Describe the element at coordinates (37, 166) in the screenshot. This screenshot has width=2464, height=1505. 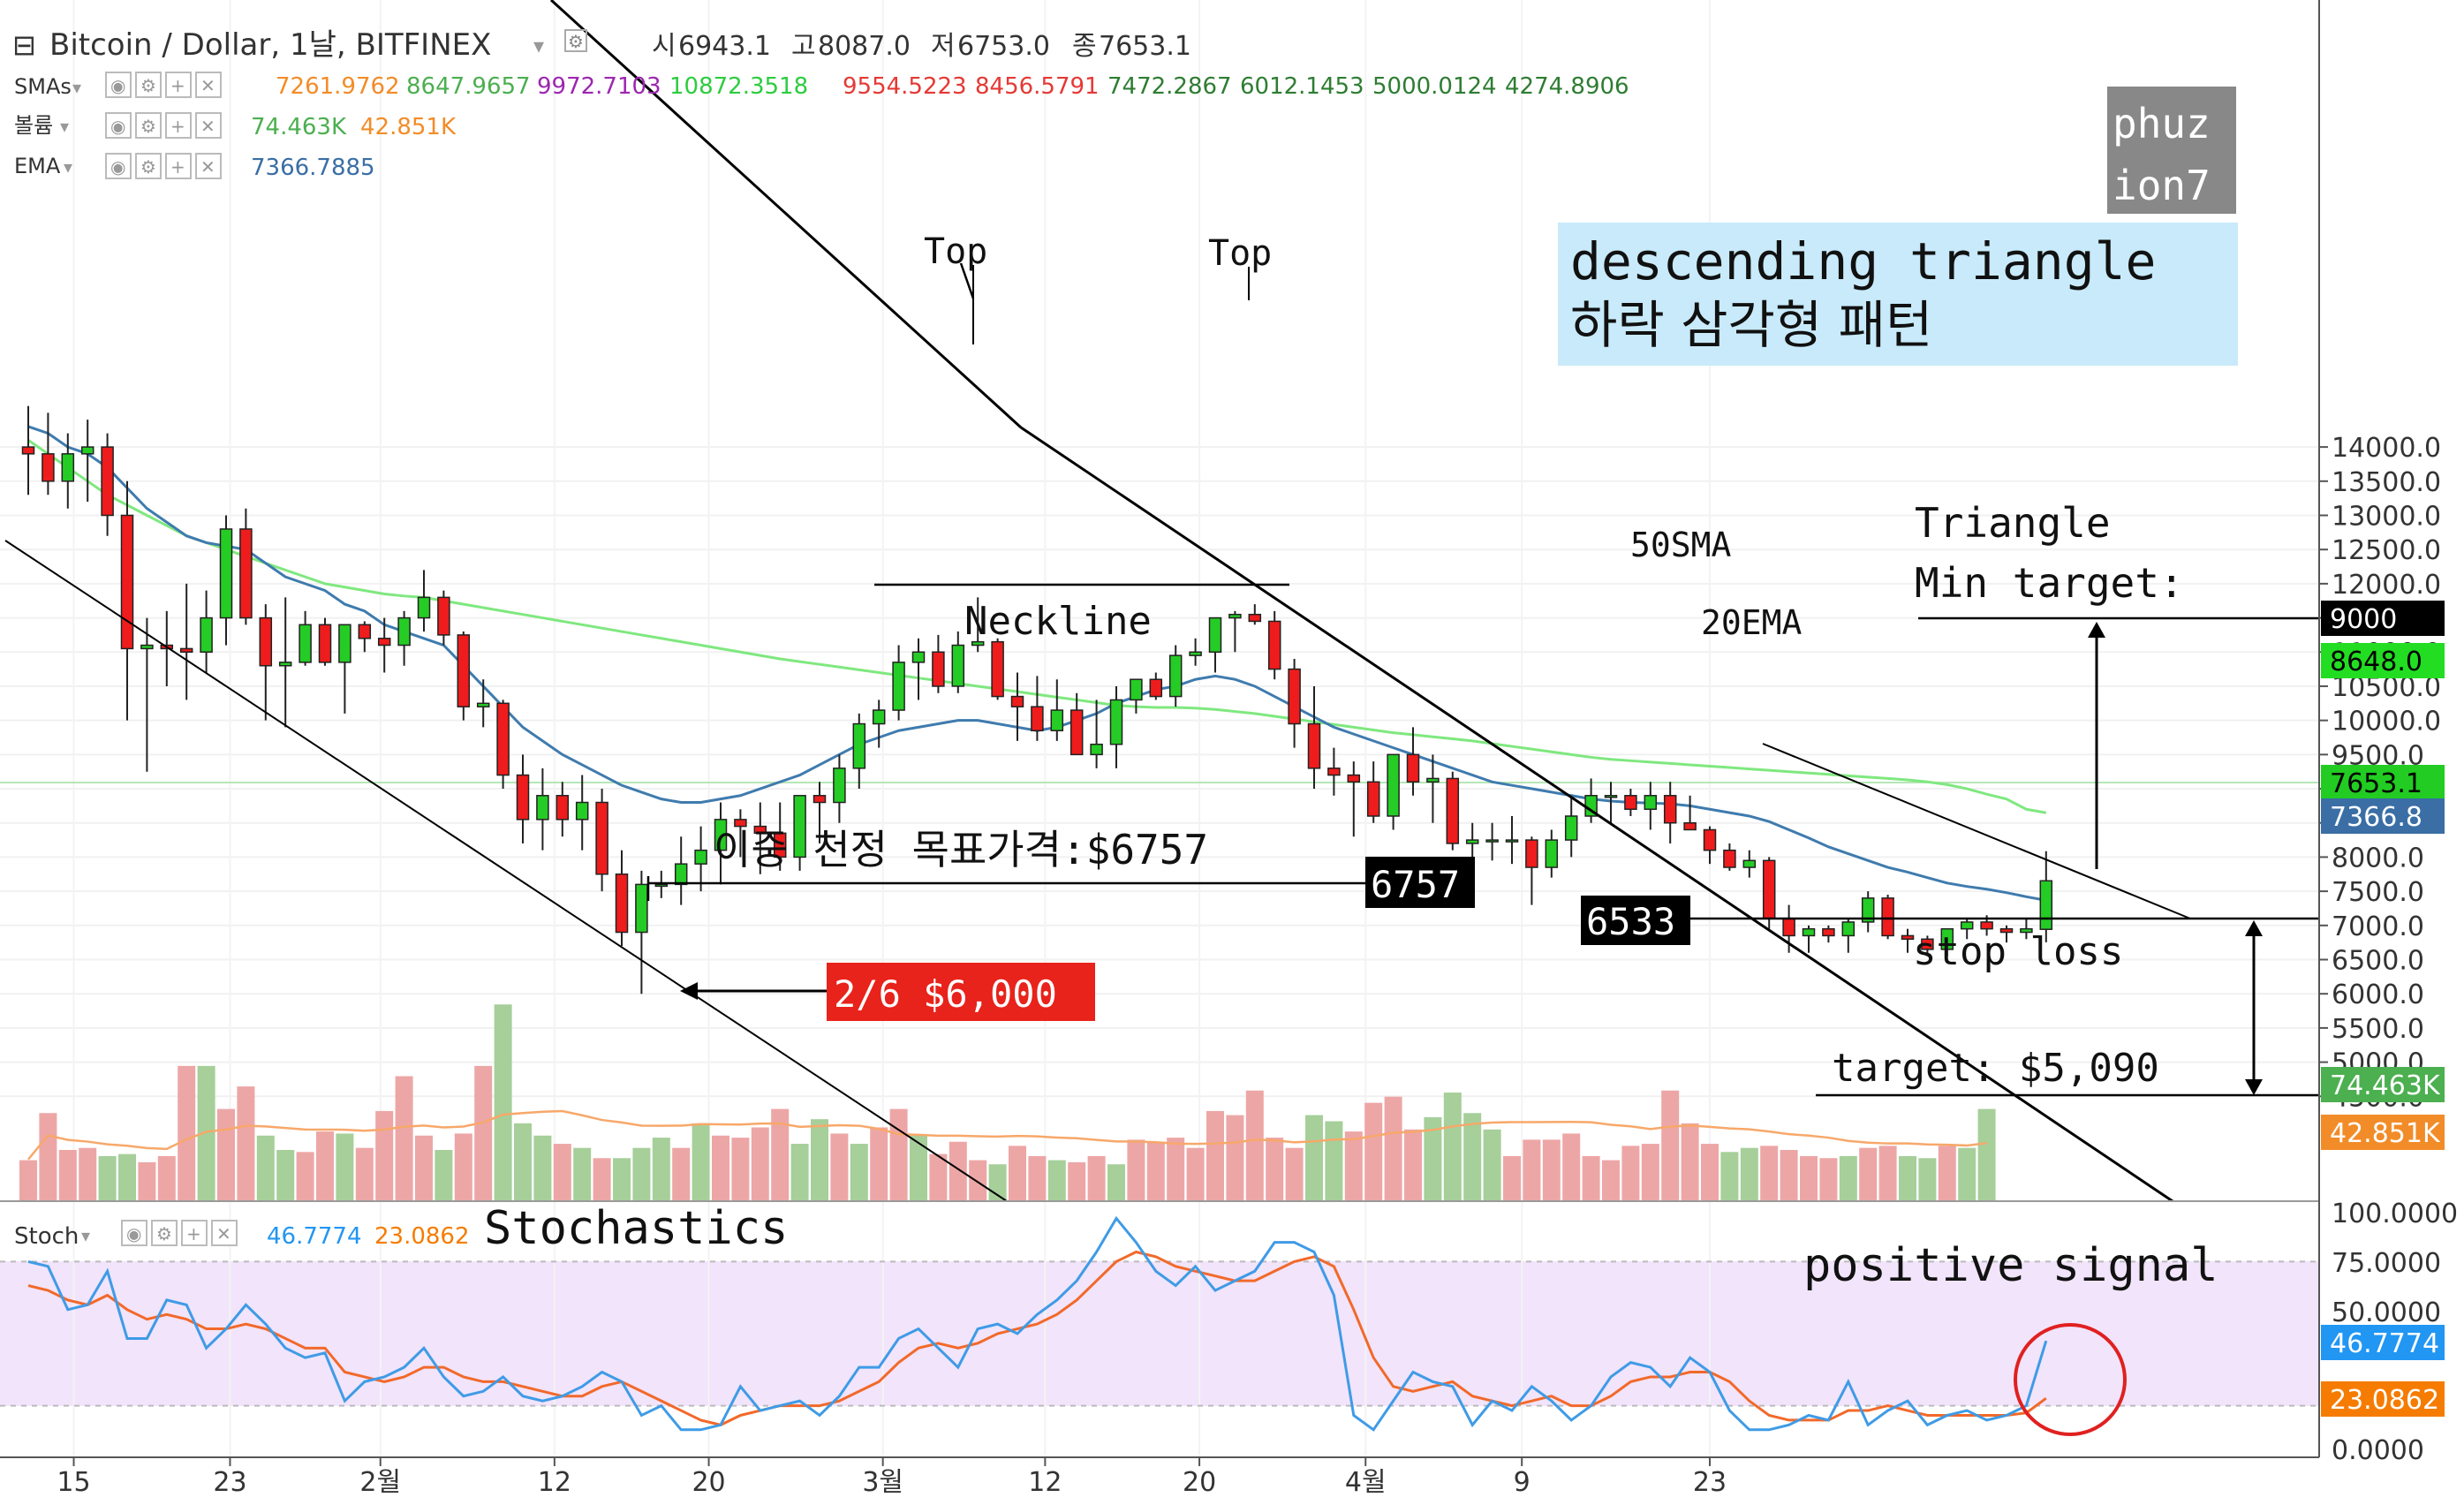
I see `ema-label: EMA` at that location.